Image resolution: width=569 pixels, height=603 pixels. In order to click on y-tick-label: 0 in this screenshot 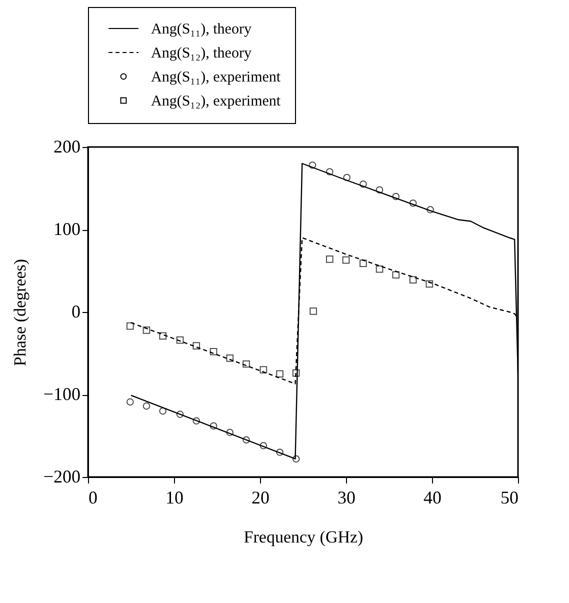, I will do `click(76, 312)`.